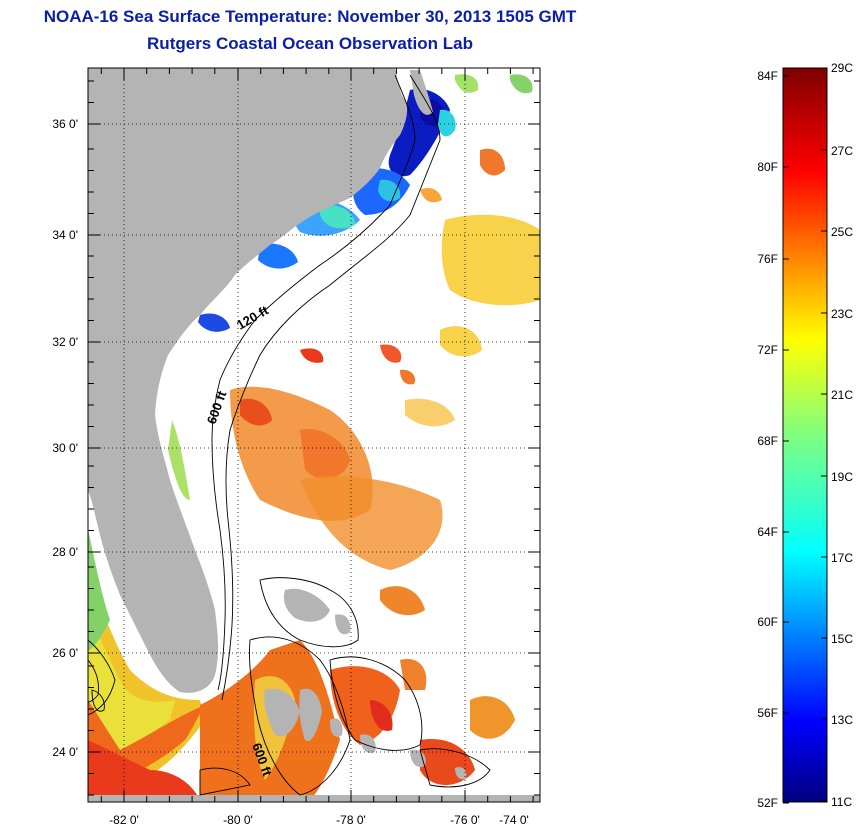 The image size is (864, 832). Describe the element at coordinates (65, 342) in the screenshot. I see `lat-label-32: 32 0'` at that location.